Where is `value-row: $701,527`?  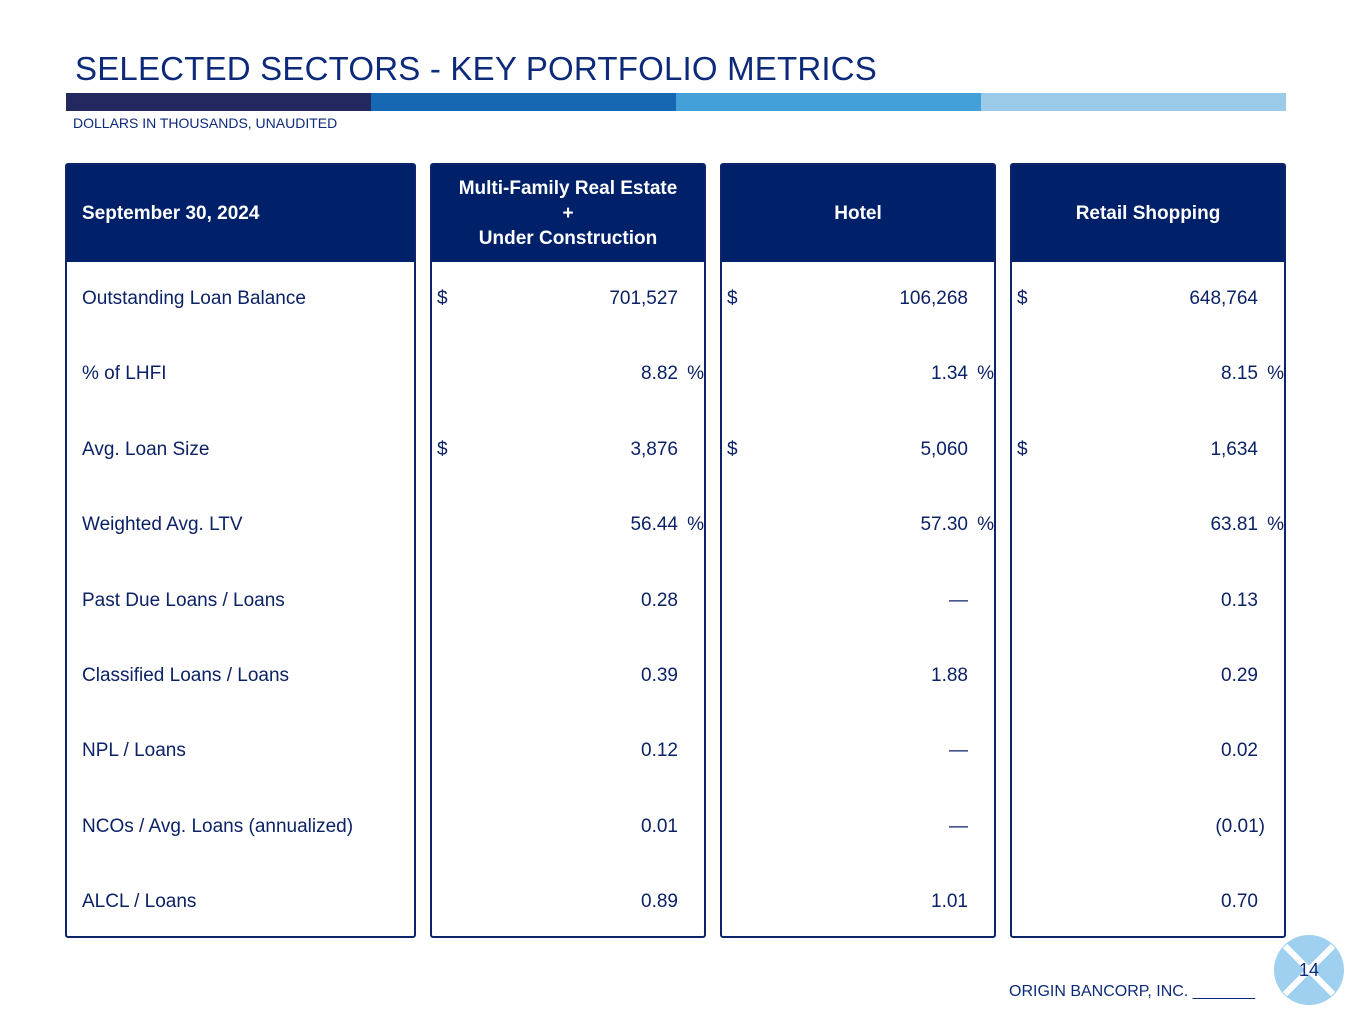 value-row: $701,527 is located at coordinates (568, 299).